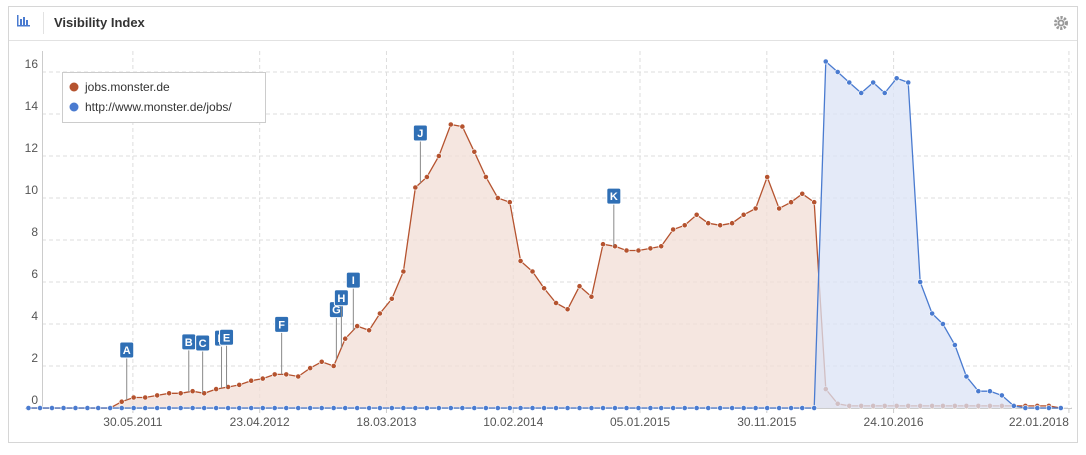 The height and width of the screenshot is (455, 1086). What do you see at coordinates (386, 422) in the screenshot?
I see `x-tick-label: 18.03.2013` at bounding box center [386, 422].